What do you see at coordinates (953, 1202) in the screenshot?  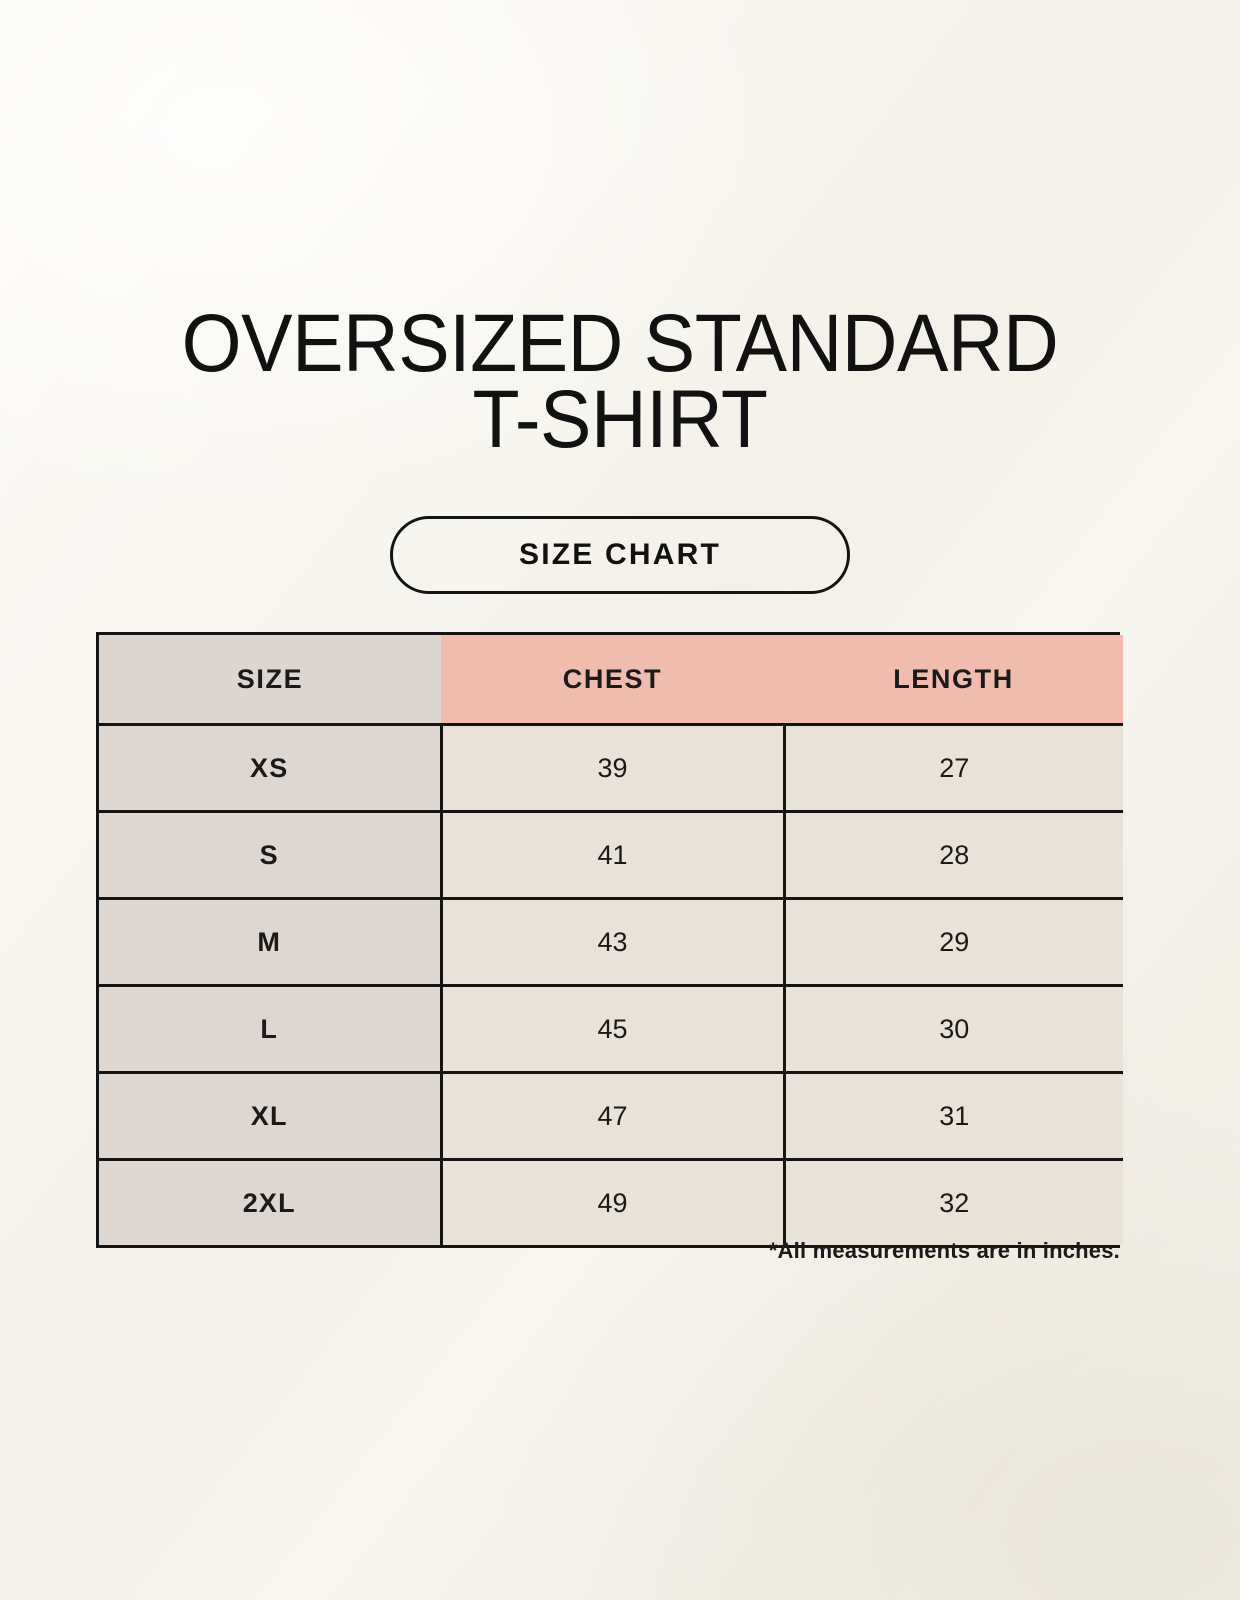 I see `cell-length: 32` at bounding box center [953, 1202].